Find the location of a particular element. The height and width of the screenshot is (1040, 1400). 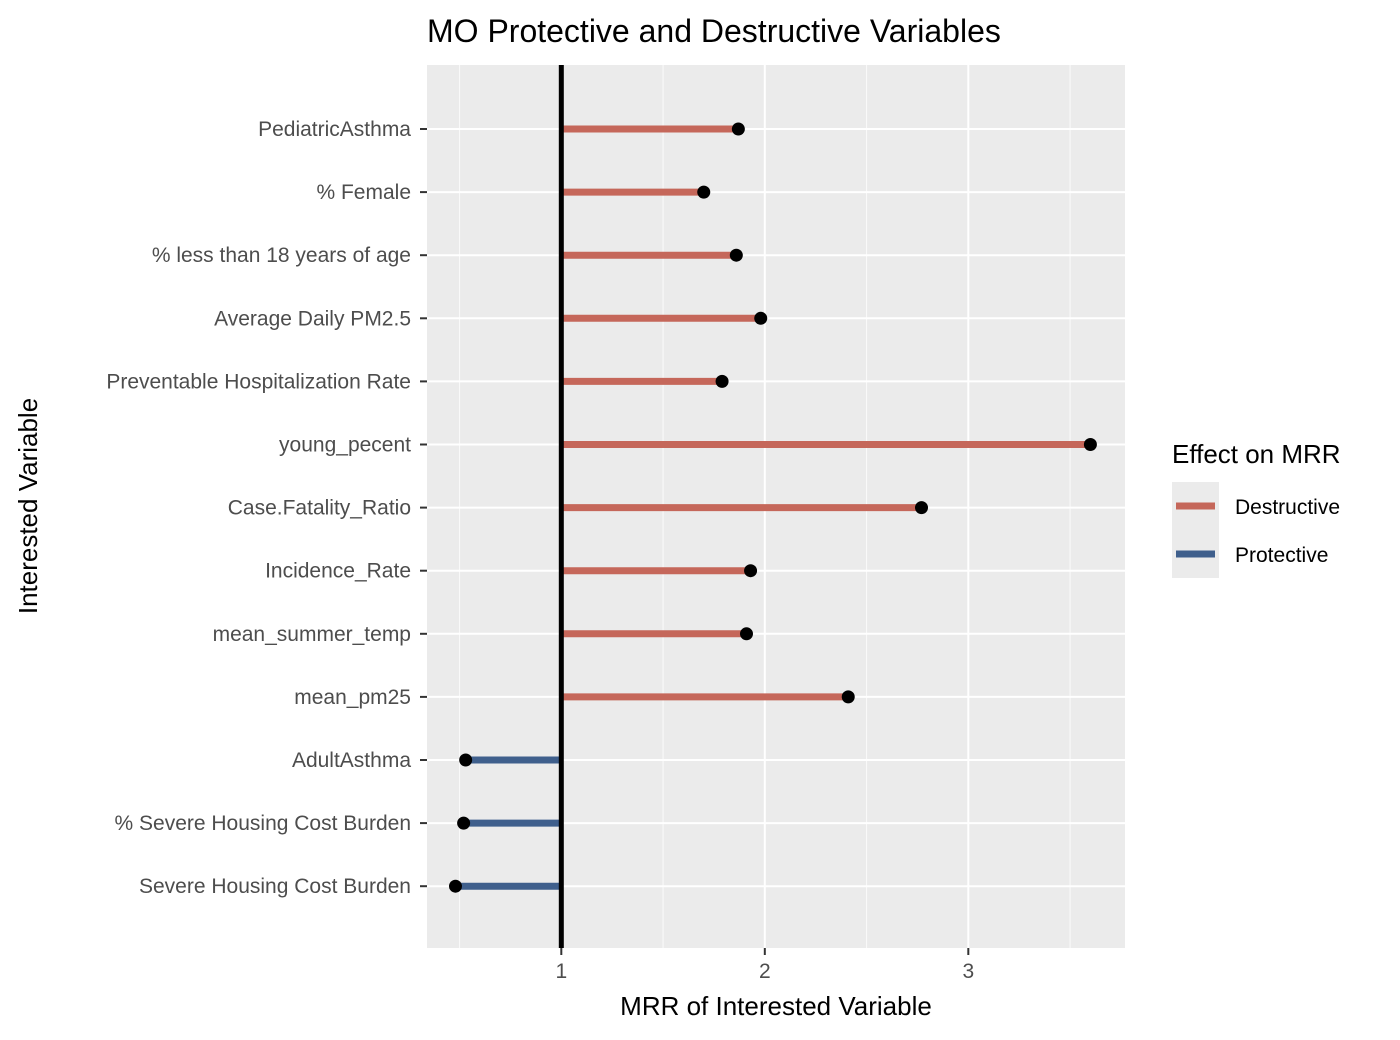

y-tick-label: Severe Housing Cost Burden is located at coordinates (275, 886).